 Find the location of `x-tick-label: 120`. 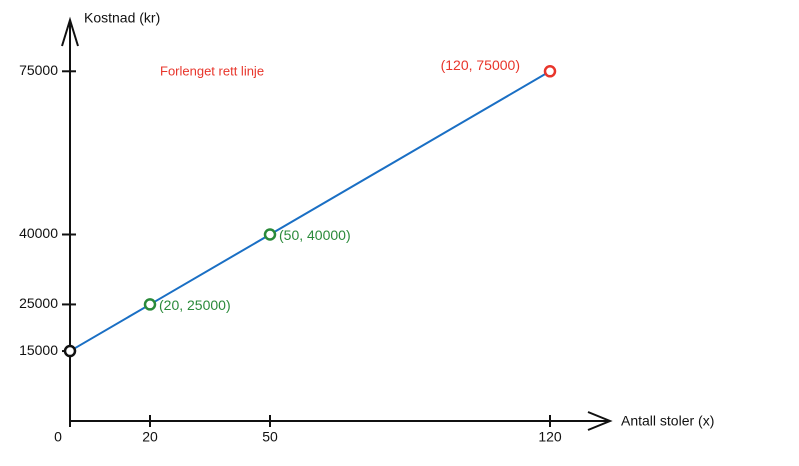

x-tick-label: 120 is located at coordinates (550, 437).